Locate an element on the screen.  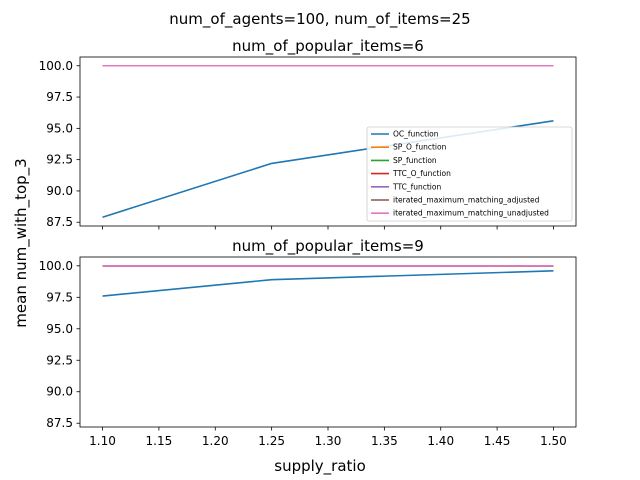
legend-label: TTC_O_function is located at coordinates (421, 173).